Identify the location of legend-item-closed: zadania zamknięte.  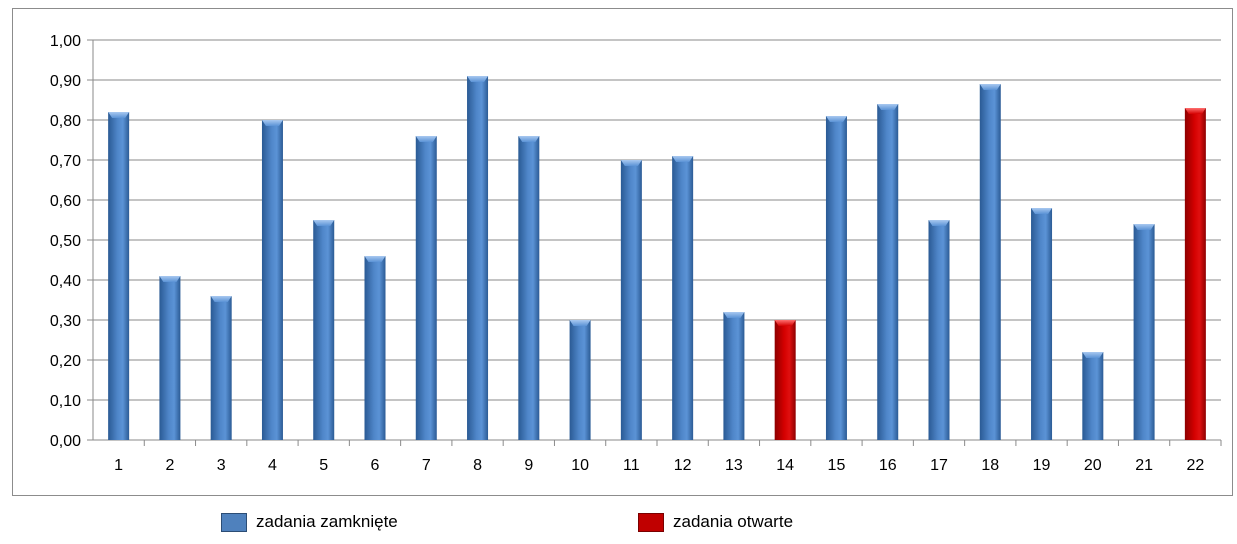
(309, 522).